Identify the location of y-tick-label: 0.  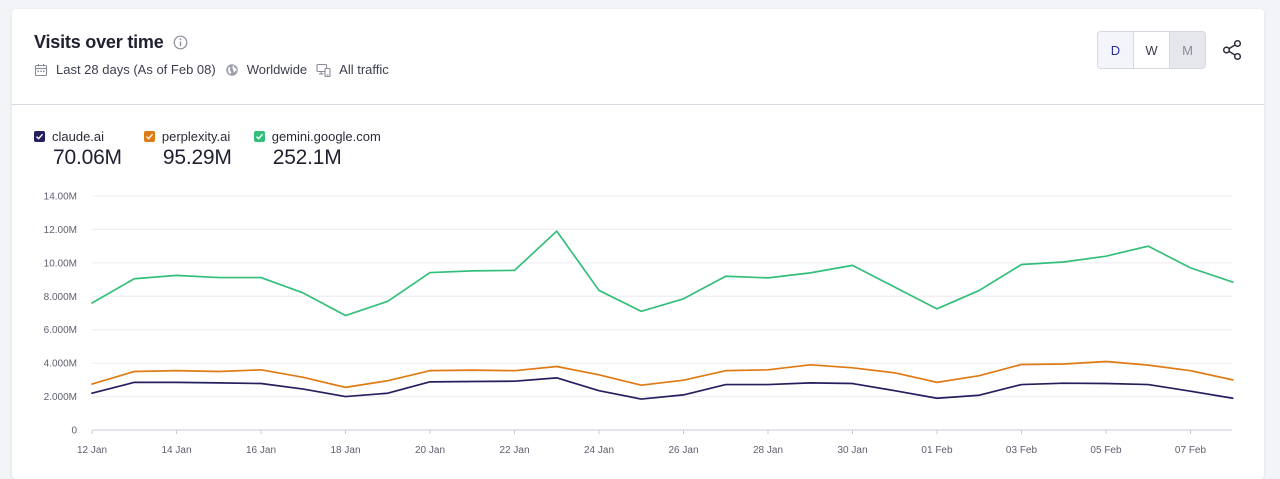
(74, 431).